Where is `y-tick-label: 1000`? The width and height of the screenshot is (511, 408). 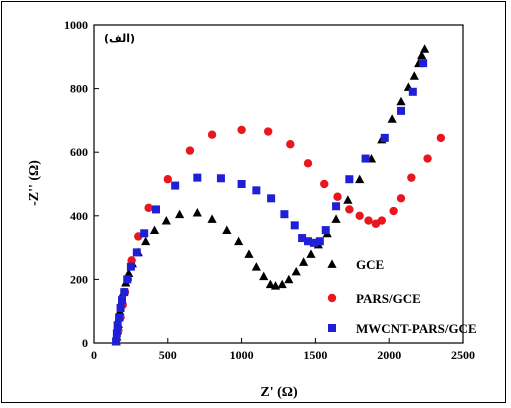
y-tick-label: 1000 is located at coordinates (76, 25).